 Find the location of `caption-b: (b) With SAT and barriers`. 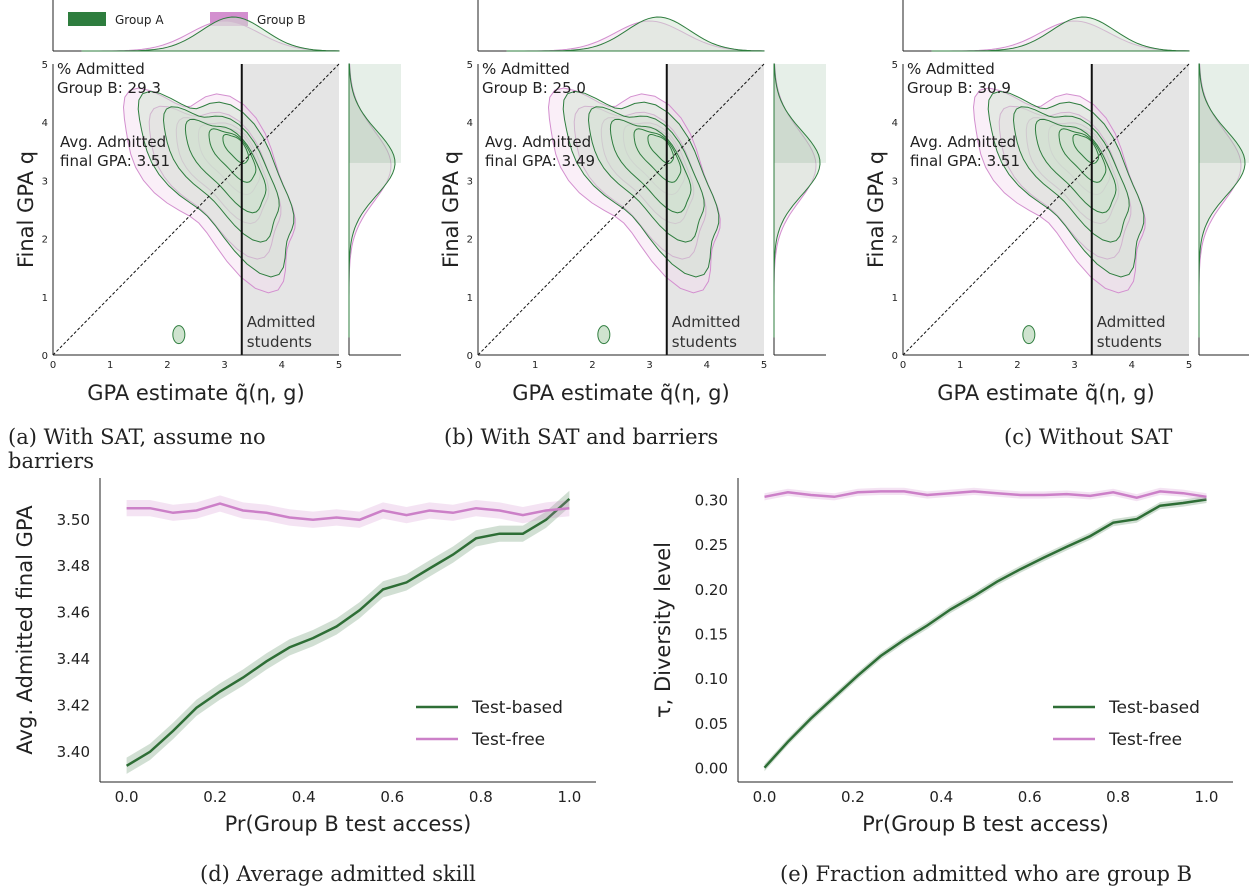

caption-b: (b) With SAT and barriers is located at coordinates (581, 437).